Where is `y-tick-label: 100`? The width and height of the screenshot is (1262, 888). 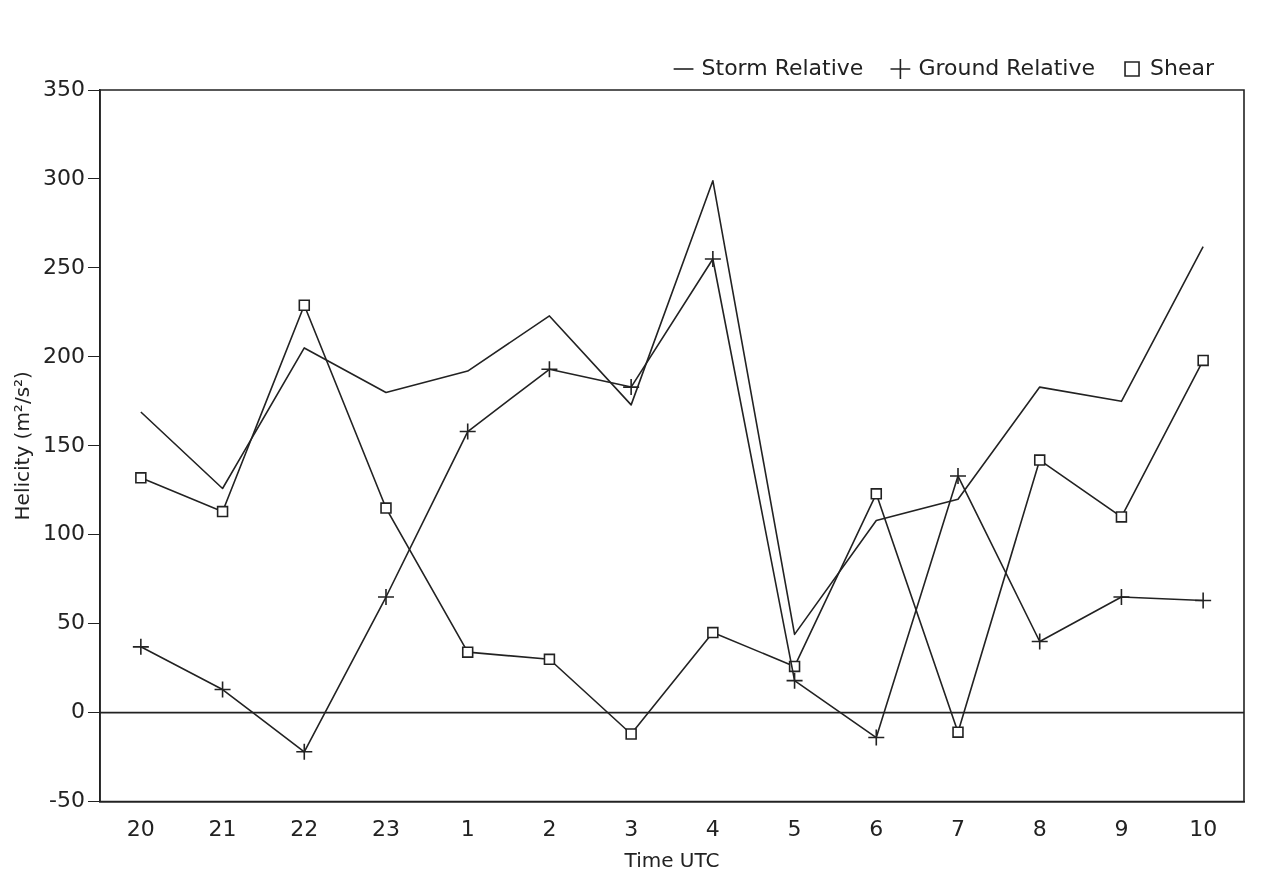
y-tick-label: 100 is located at coordinates (63, 533).